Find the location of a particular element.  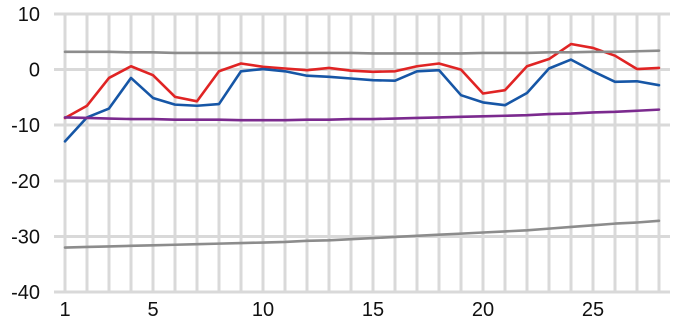

y-tick-label: -10 is located at coordinates (25, 126).